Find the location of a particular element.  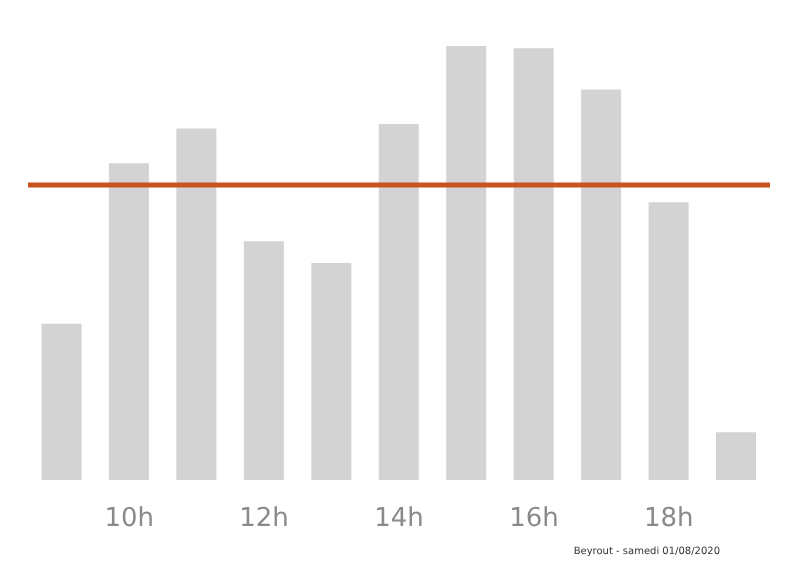

x-tick-label: 12h is located at coordinates (264, 519).